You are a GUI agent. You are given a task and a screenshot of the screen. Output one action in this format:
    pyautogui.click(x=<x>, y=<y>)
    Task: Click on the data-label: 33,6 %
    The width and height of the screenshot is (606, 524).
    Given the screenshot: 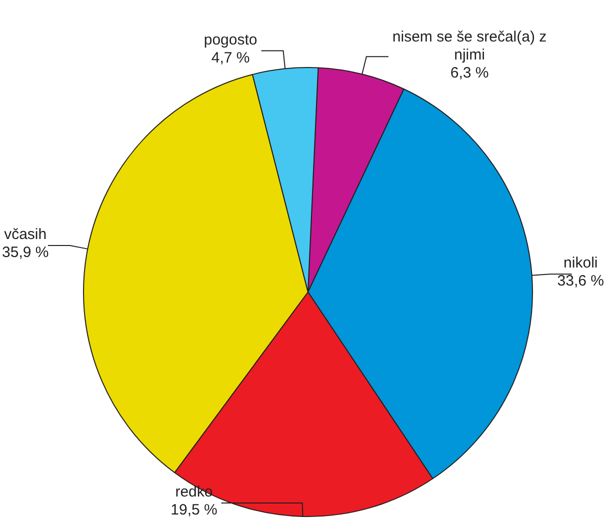 What is the action you would take?
    pyautogui.click(x=580, y=281)
    